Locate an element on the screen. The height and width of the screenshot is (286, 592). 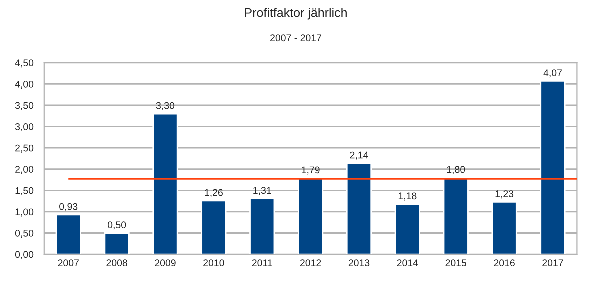
data-label: 1,23 is located at coordinates (505, 194).